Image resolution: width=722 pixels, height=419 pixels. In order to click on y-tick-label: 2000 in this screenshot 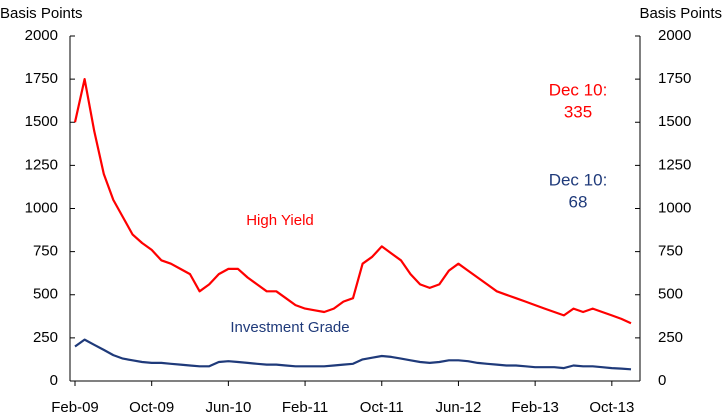, I will do `click(41, 35)`.